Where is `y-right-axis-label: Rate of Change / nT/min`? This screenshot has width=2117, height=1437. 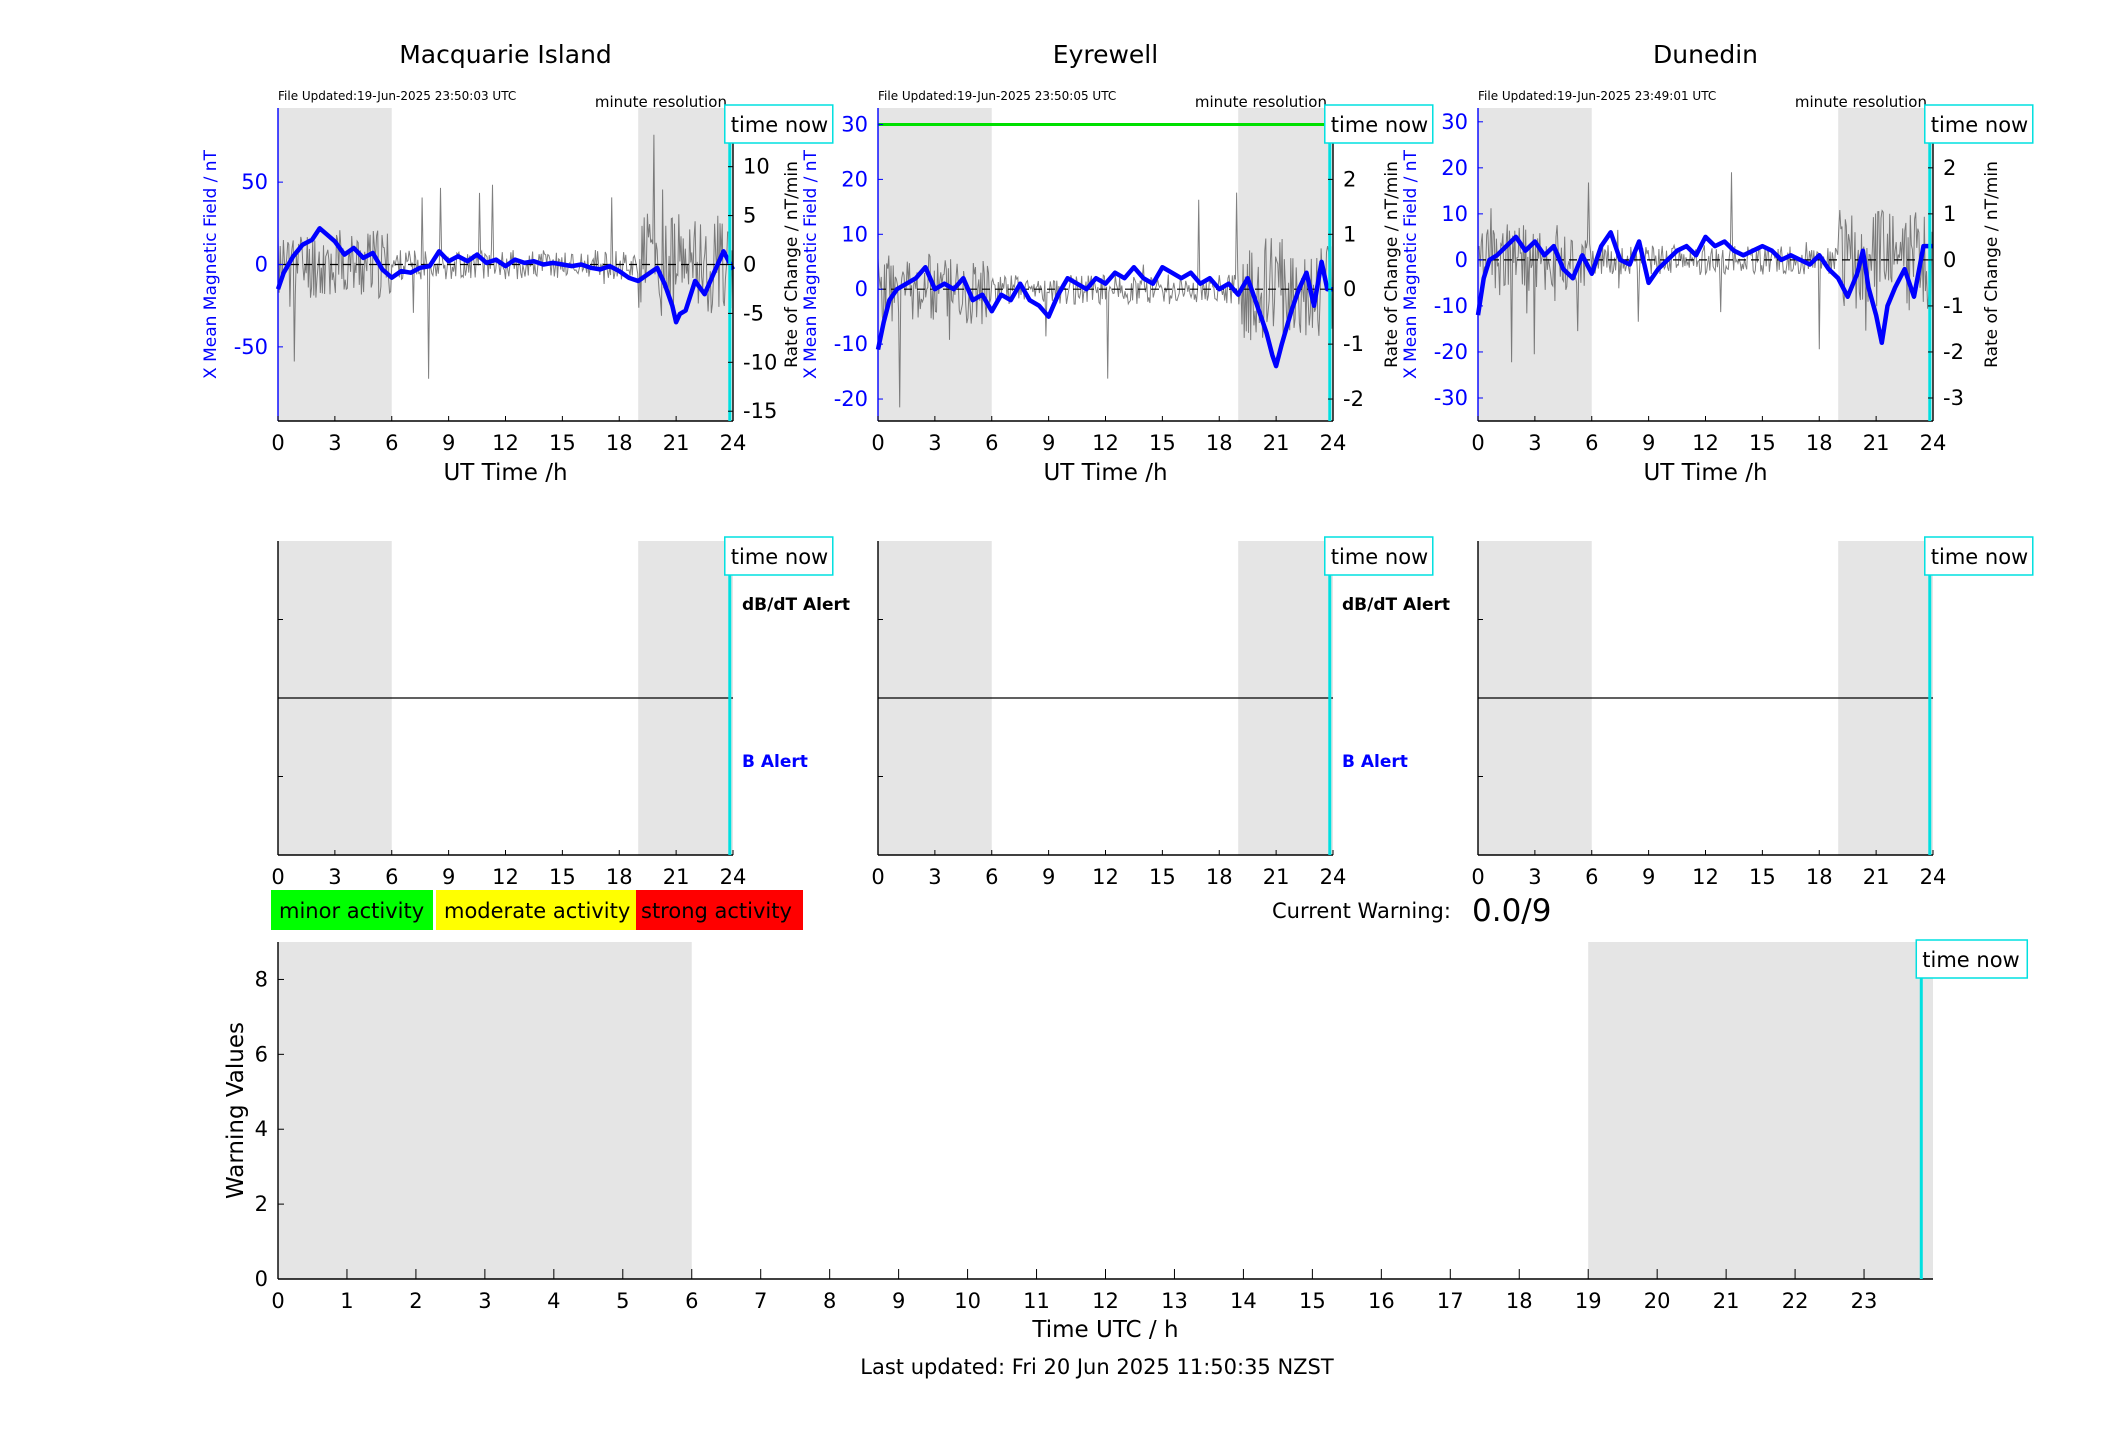
y-right-axis-label: Rate of Change / nT/min is located at coordinates (792, 264).